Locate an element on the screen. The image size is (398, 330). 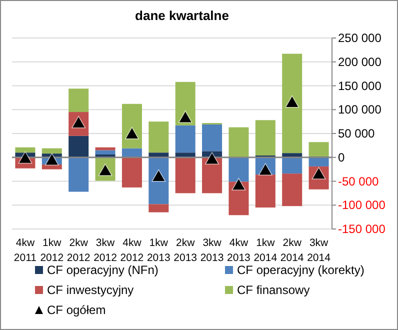
y-tick-label: 0 is located at coordinates (341, 157).